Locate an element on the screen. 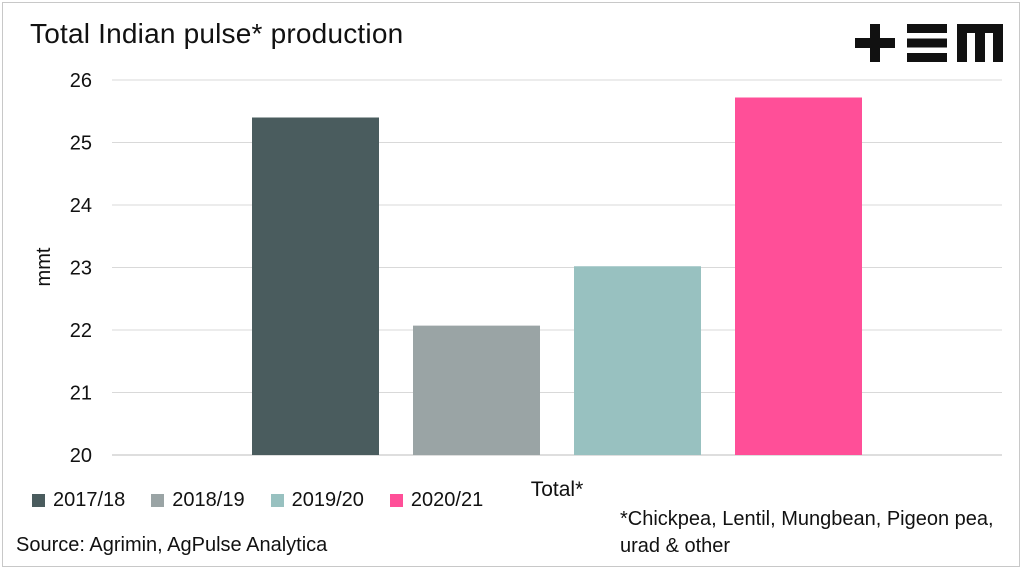 The image size is (1024, 570). legend-item-2017-18: 2017/18 is located at coordinates (78, 500).